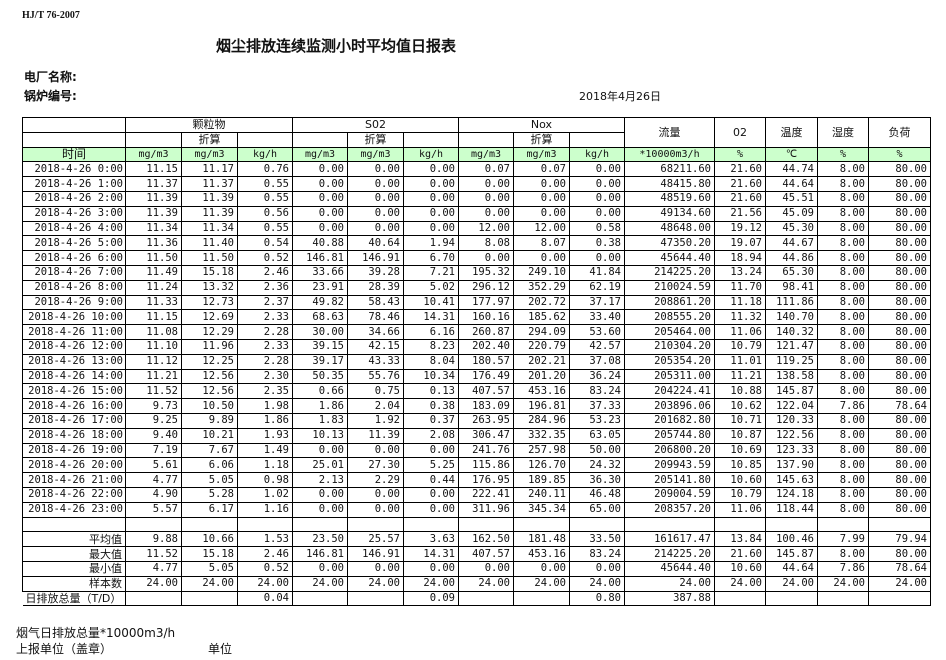 This screenshot has width=946, height=660. Describe the element at coordinates (669, 132) in the screenshot. I see `header-flow: 流量` at that location.